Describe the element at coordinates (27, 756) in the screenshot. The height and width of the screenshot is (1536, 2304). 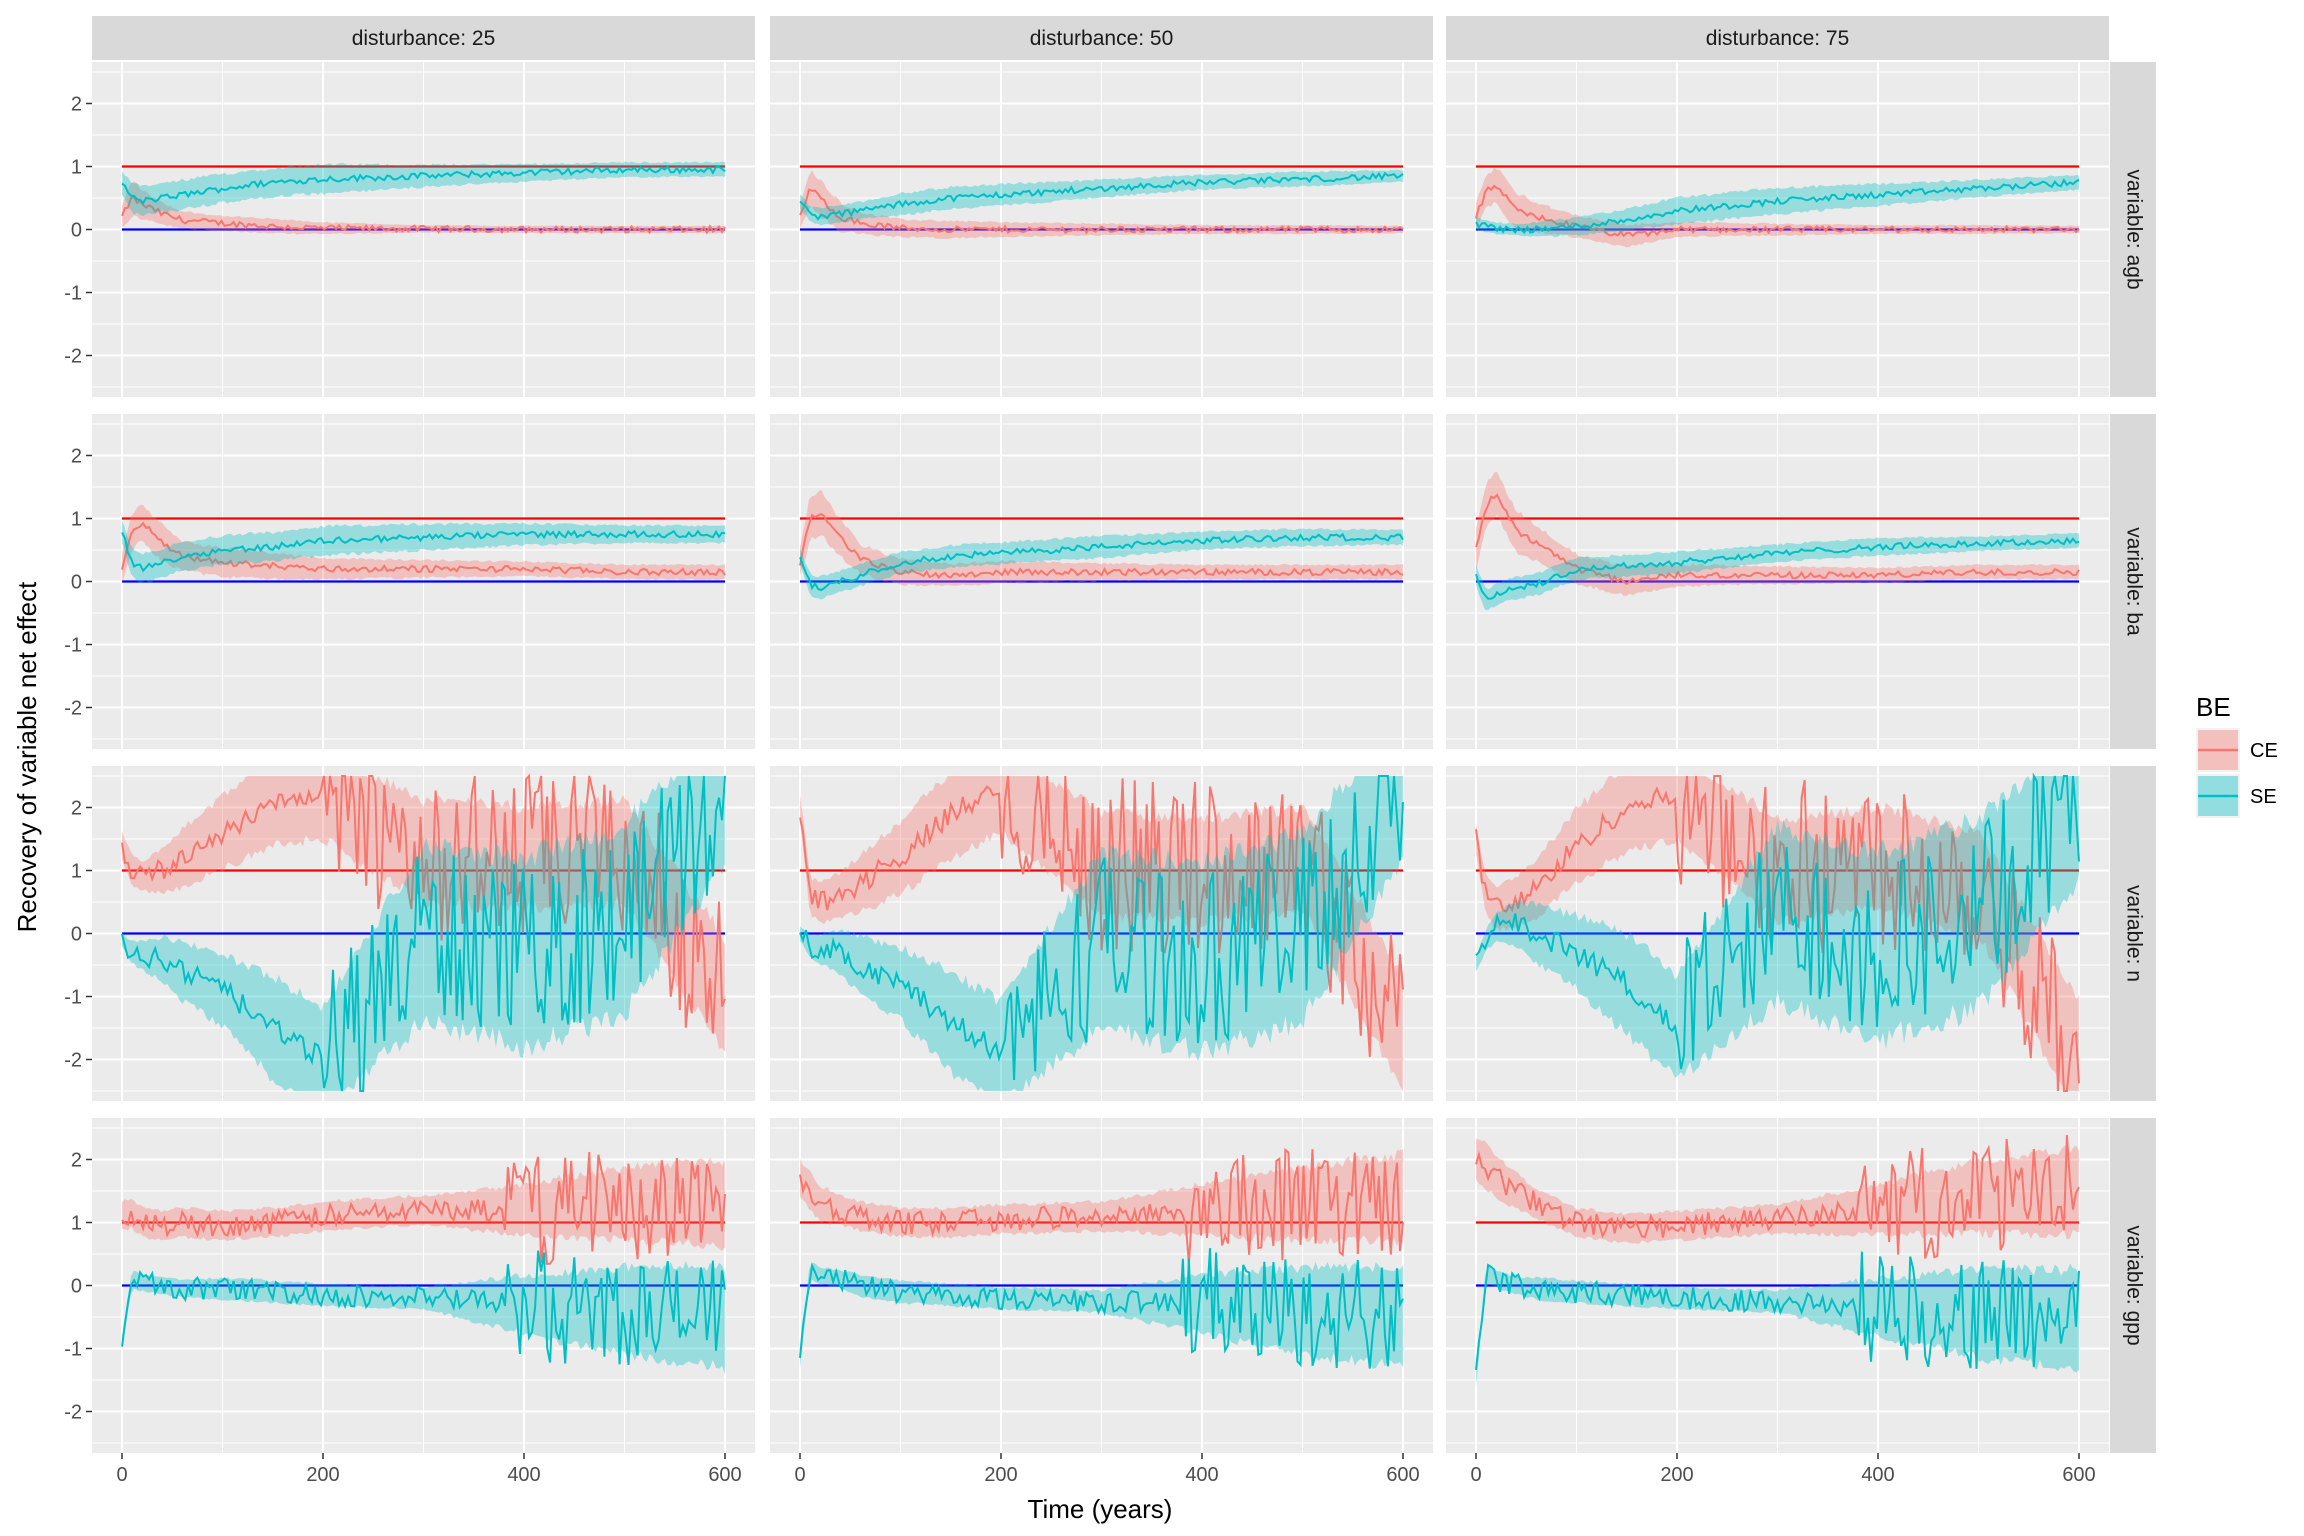
I see `y-axis-title: Recovery of variable net effect` at that location.